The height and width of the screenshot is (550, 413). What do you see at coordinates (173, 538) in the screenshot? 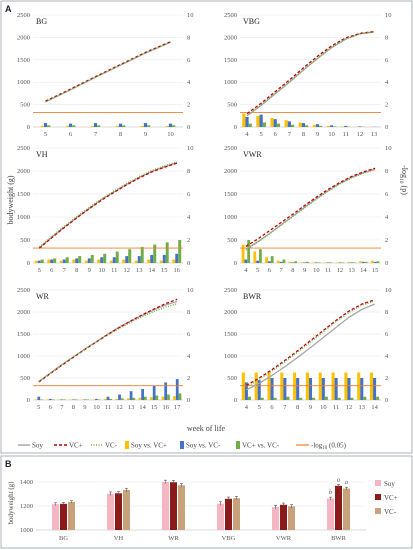
I see `b-x-tick-label: WR` at bounding box center [173, 538].